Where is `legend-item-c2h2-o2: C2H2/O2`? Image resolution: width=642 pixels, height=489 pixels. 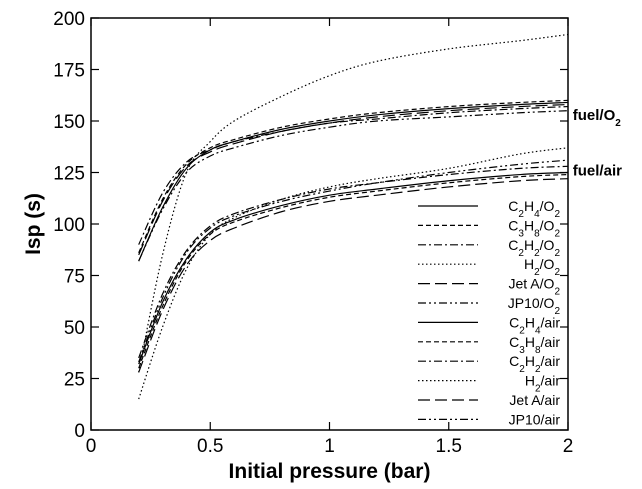 legend-item-c2h2-o2: C2H2/O2 is located at coordinates (489, 247).